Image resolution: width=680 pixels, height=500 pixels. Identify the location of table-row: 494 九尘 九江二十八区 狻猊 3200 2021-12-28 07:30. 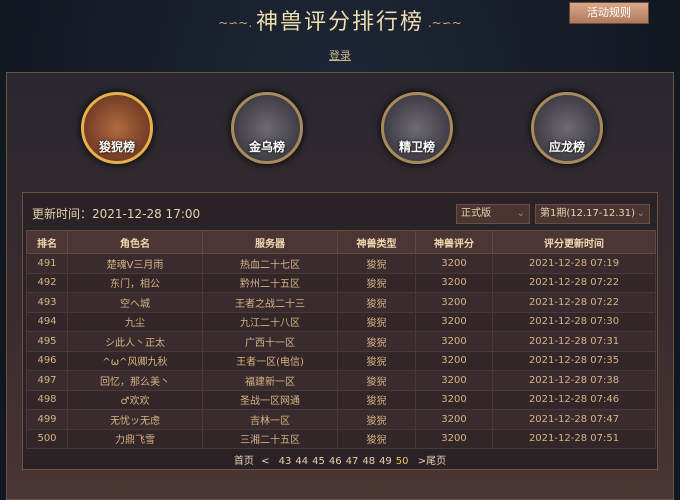
(341, 321).